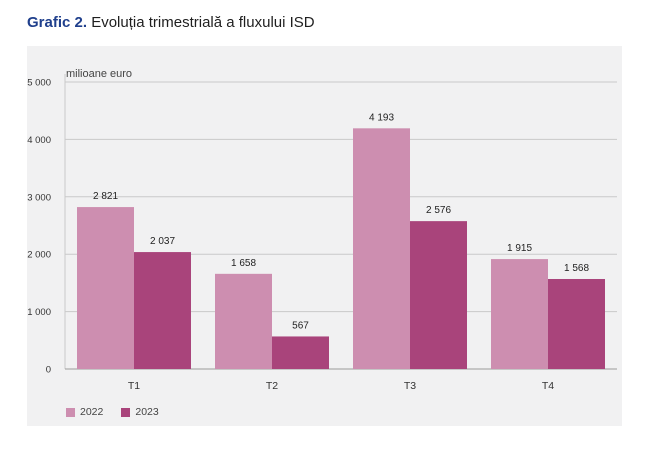 This screenshot has height=450, width=657. What do you see at coordinates (243, 321) in the screenshot?
I see `bar-2022-T2` at bounding box center [243, 321].